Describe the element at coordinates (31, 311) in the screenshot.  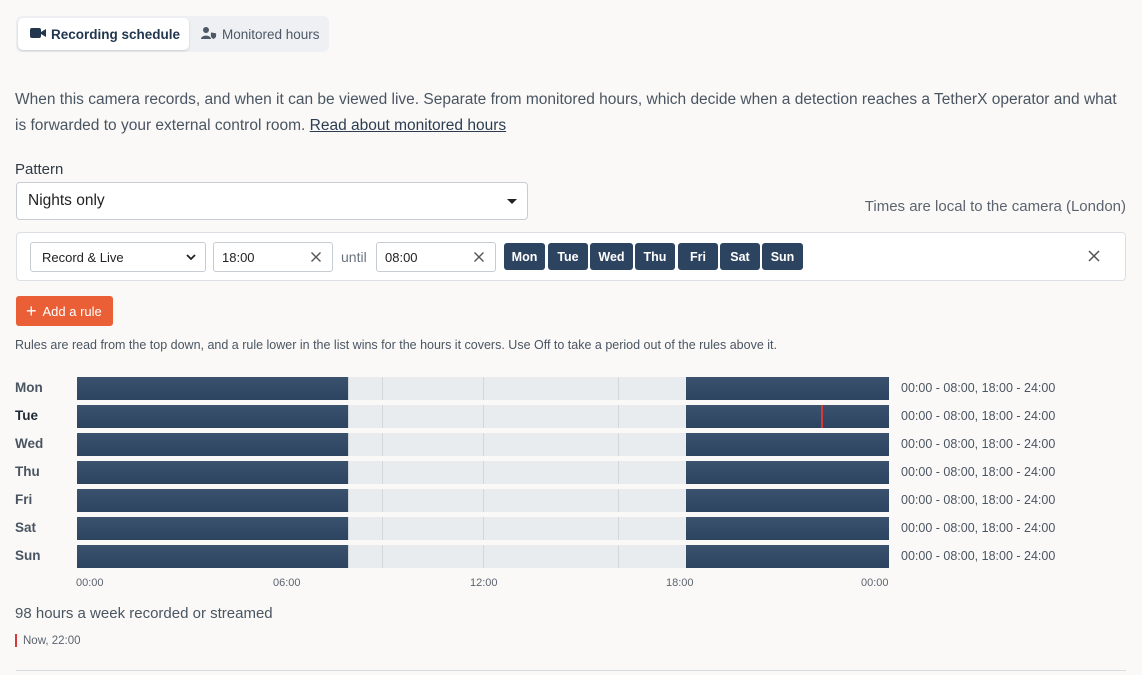
I see `plus-icon: +` at that location.